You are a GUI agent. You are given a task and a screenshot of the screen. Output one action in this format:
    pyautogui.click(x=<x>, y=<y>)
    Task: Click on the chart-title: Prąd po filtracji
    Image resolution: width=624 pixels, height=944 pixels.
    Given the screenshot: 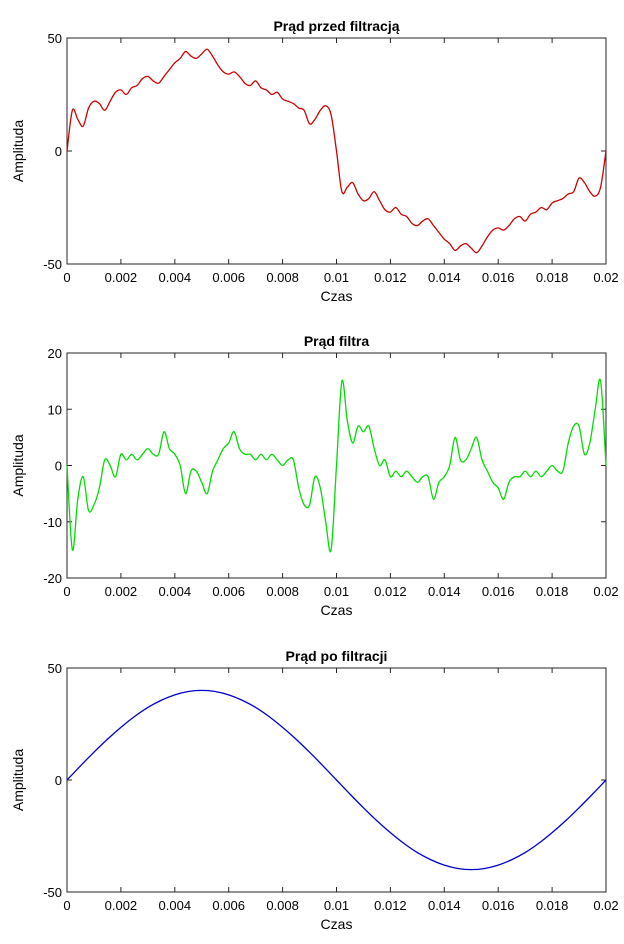 What is the action you would take?
    pyautogui.click(x=337, y=656)
    